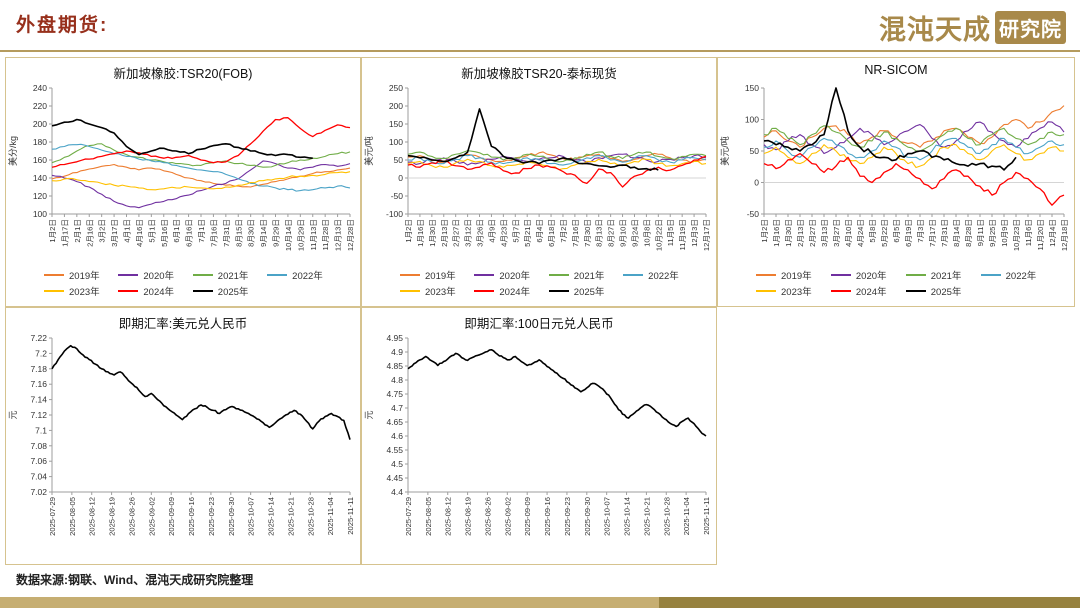 The height and width of the screenshot is (608, 1080). I want to click on legend-item: 2020年, so click(868, 275).